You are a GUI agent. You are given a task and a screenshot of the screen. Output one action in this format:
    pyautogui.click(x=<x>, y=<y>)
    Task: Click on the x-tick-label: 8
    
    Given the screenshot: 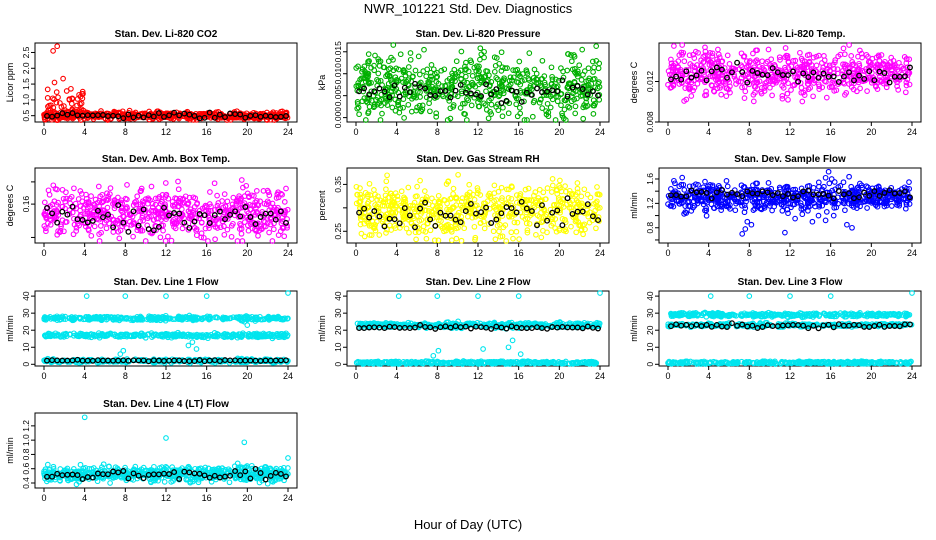 What is the action you would take?
    pyautogui.click(x=125, y=253)
    